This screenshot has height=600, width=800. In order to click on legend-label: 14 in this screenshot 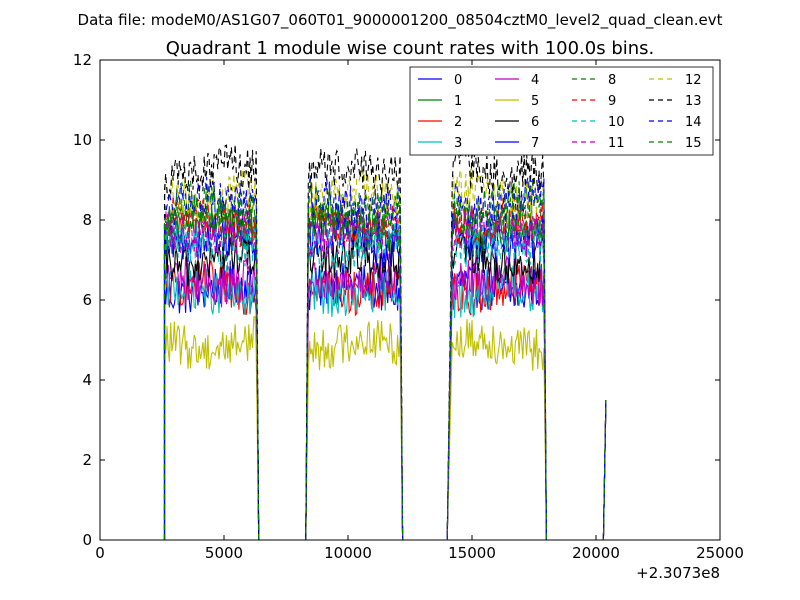, I will do `click(693, 122)`.